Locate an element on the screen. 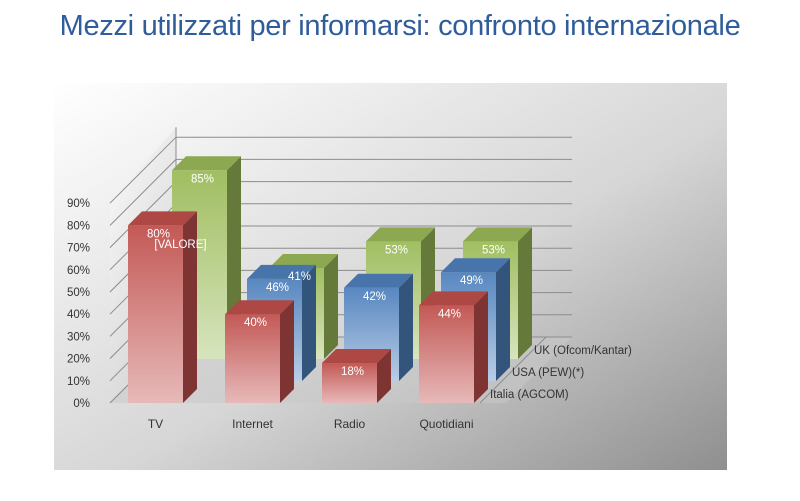 The image size is (800, 501). data-label-italia-agcom-tv: 80% is located at coordinates (158, 234).